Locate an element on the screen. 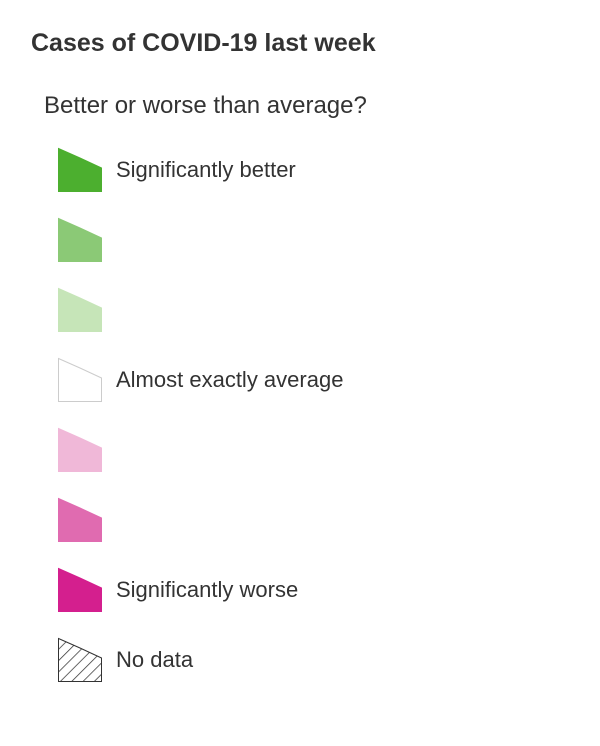 The image size is (600, 746). legend-label: No data is located at coordinates (155, 659).